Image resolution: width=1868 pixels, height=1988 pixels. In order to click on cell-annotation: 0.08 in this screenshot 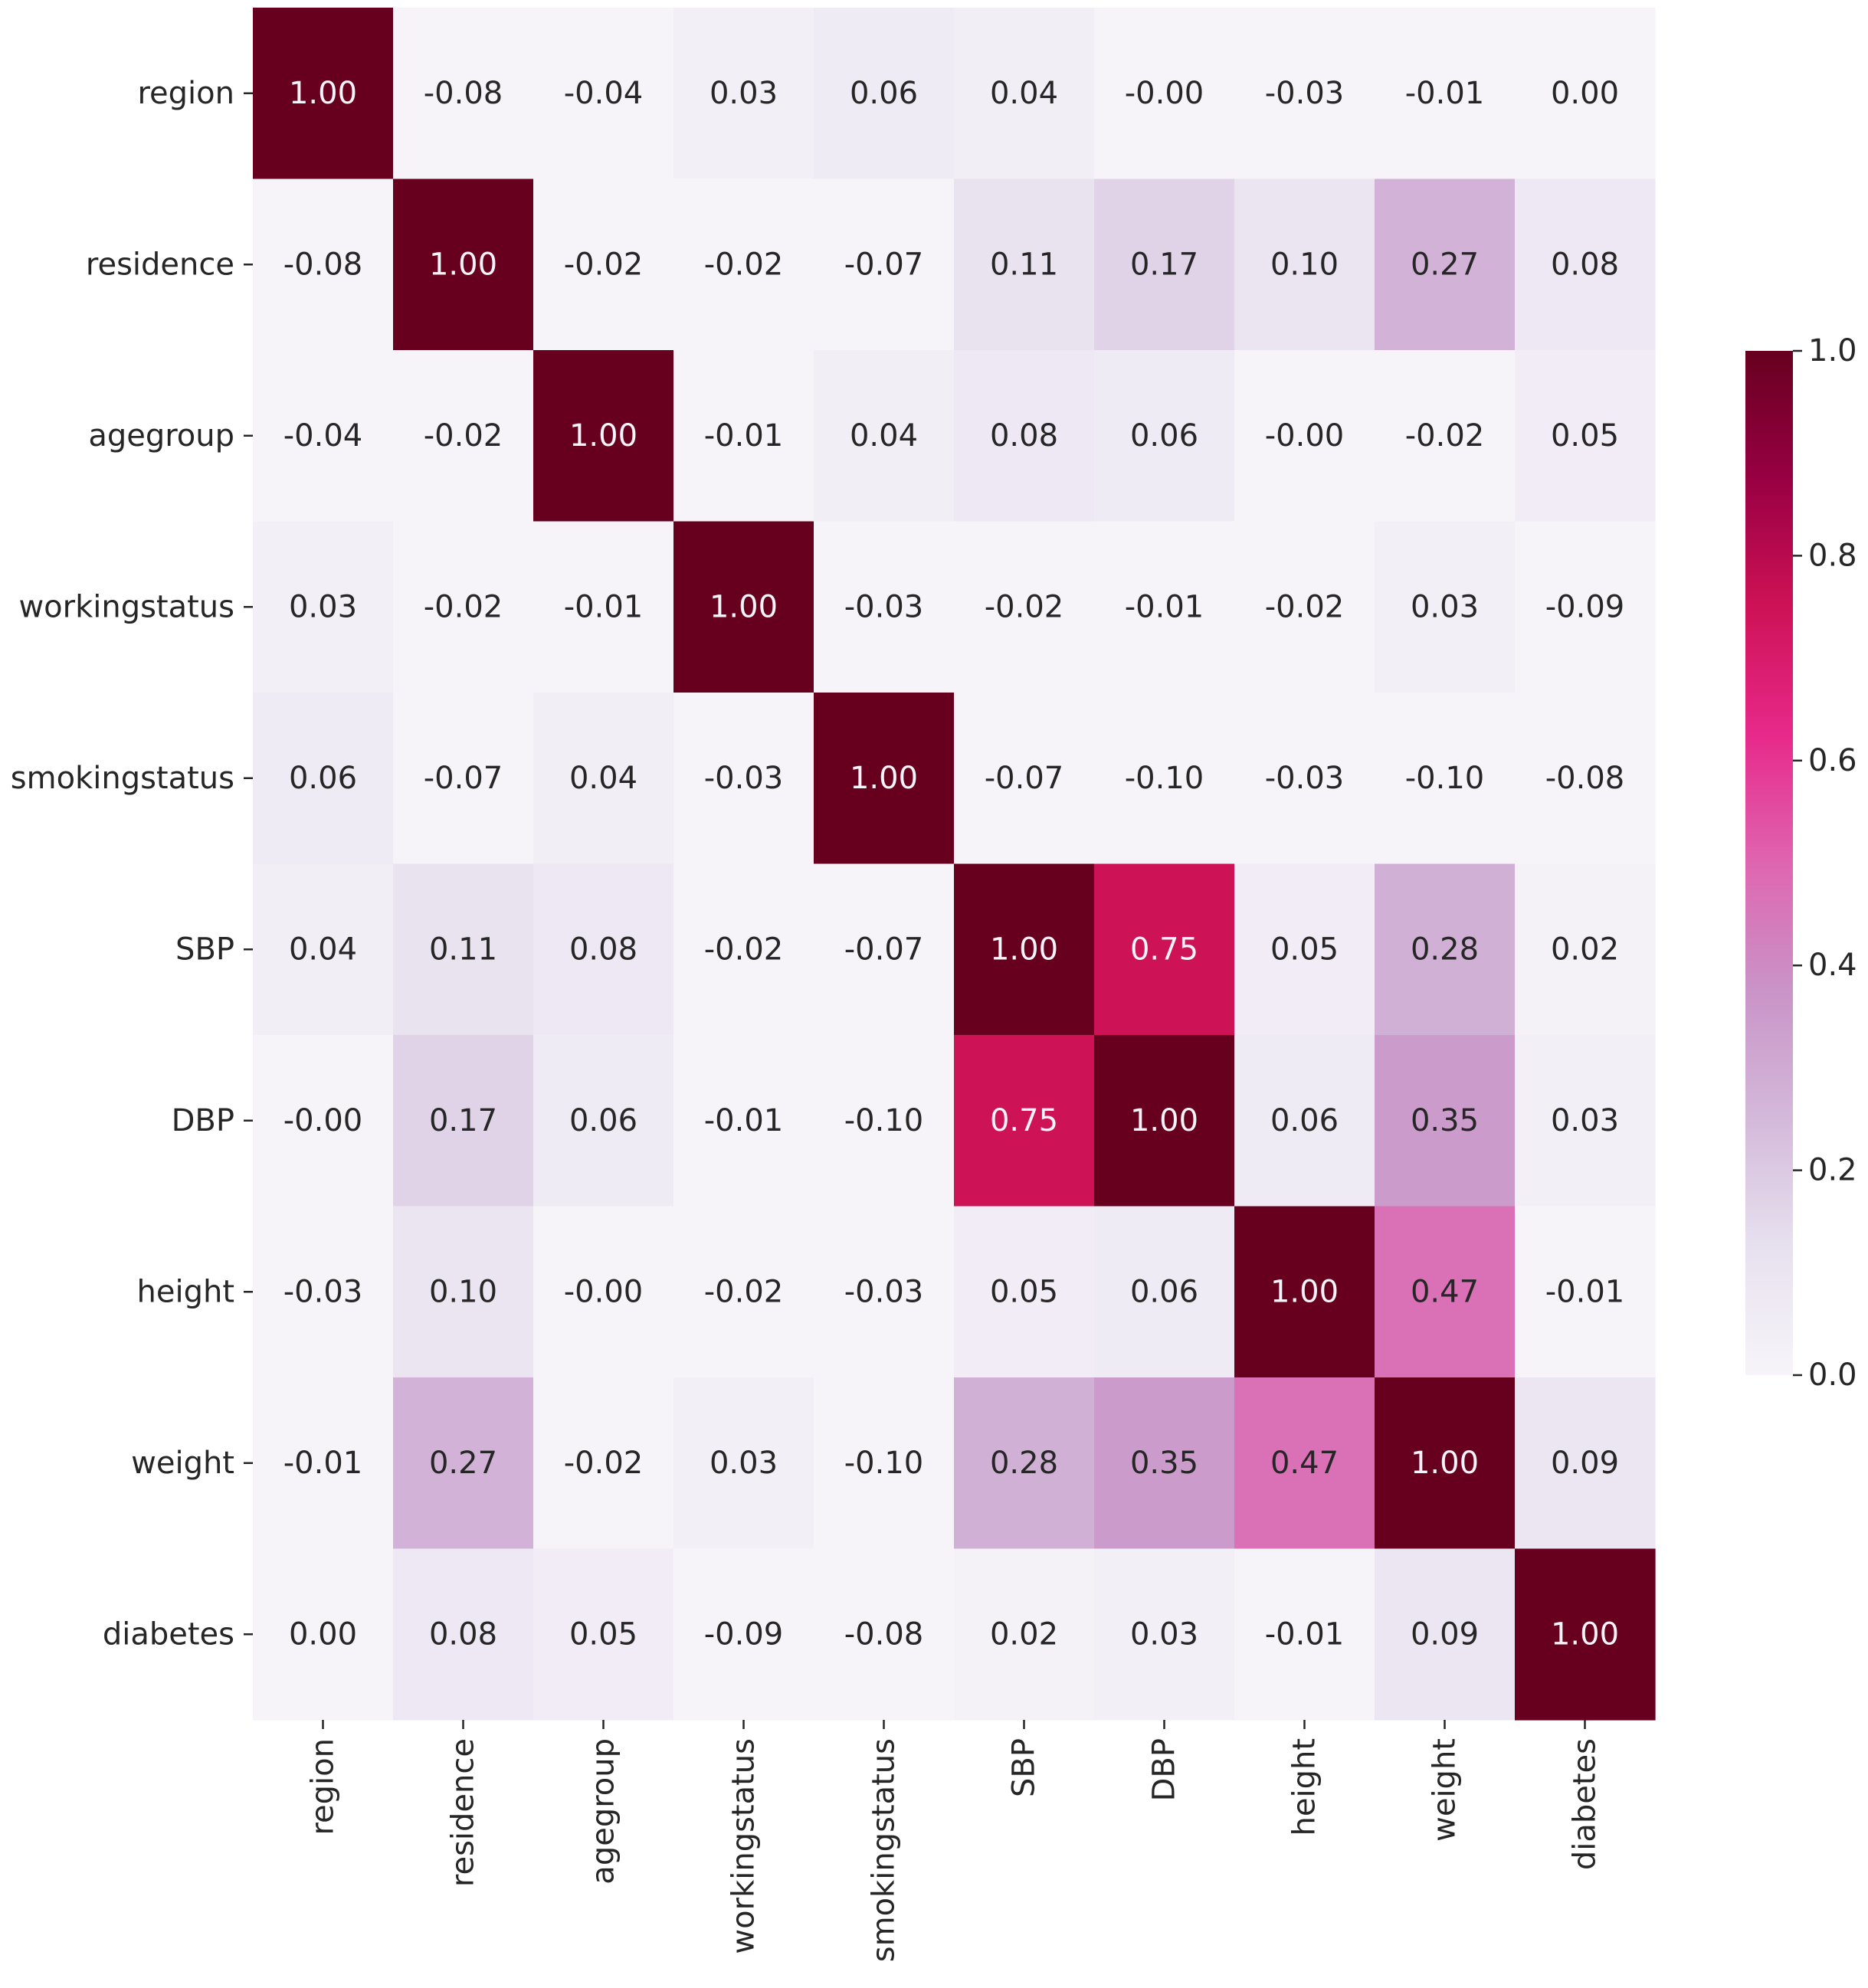, I will do `click(1585, 264)`.